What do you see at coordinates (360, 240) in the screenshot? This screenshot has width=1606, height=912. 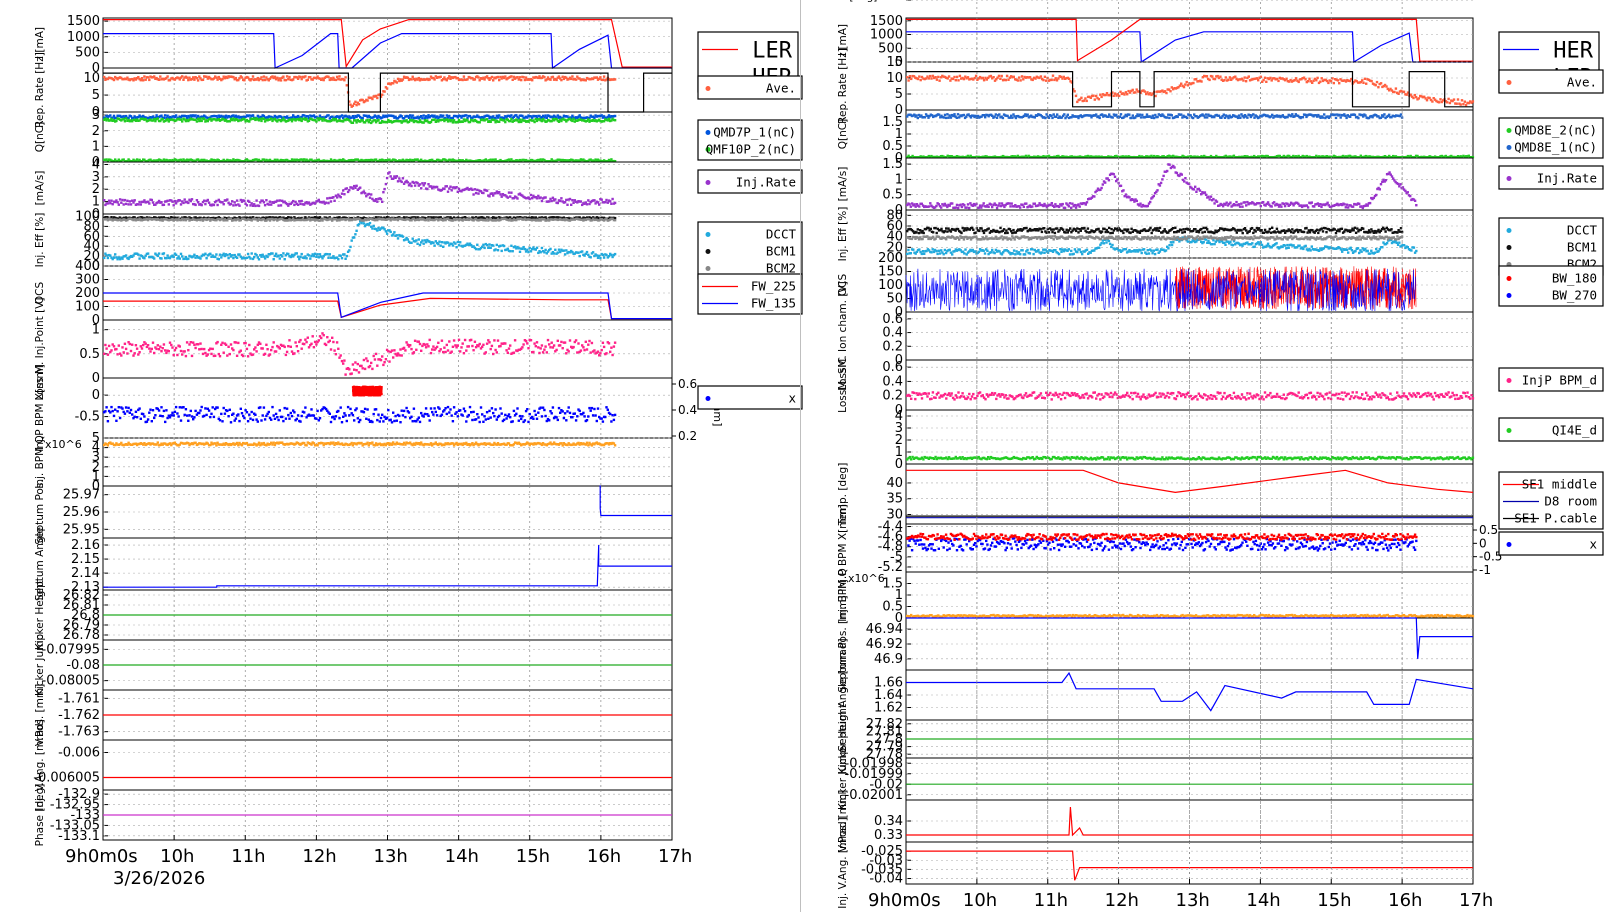 I see `series-dcct` at bounding box center [360, 240].